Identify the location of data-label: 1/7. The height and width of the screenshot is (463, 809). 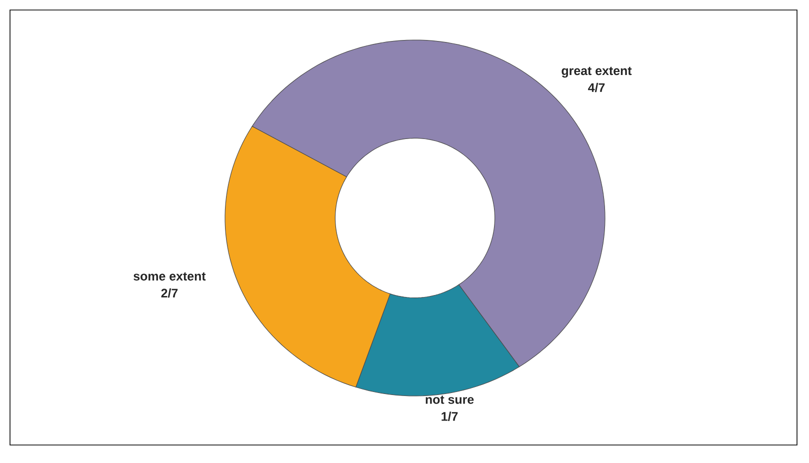
(450, 416).